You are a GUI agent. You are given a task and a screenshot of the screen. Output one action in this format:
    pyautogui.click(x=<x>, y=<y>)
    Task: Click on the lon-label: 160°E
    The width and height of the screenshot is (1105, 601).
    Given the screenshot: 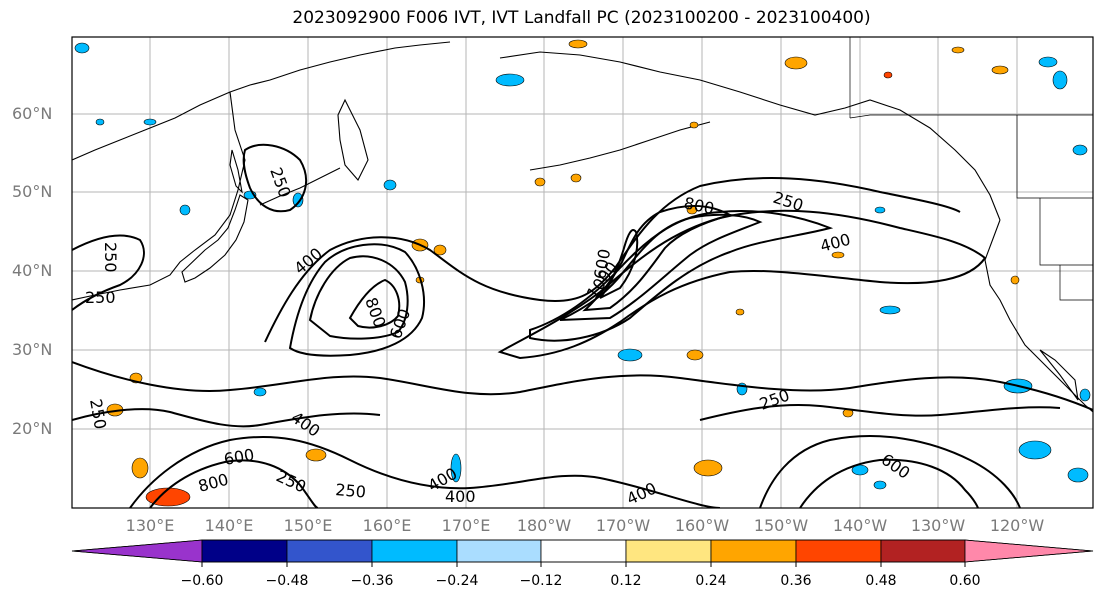 What is the action you would take?
    pyautogui.click(x=387, y=525)
    